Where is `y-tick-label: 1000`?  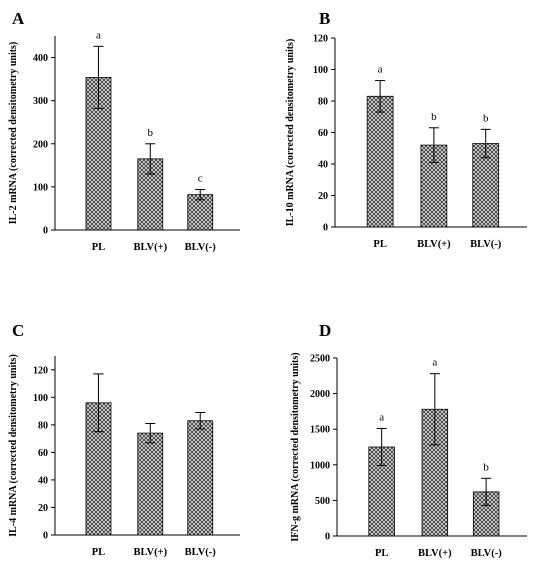
y-tick-label: 1000 is located at coordinates (320, 465).